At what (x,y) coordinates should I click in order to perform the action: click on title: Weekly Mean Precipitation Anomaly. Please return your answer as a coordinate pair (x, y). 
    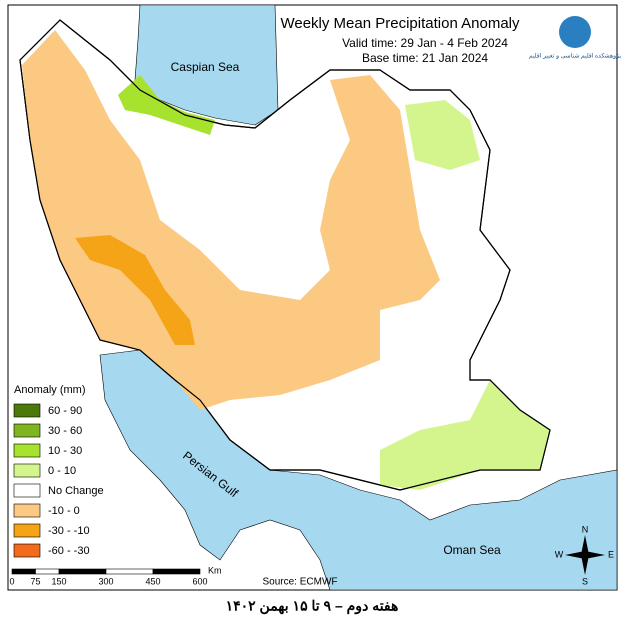
    Looking at the image, I should click on (400, 23).